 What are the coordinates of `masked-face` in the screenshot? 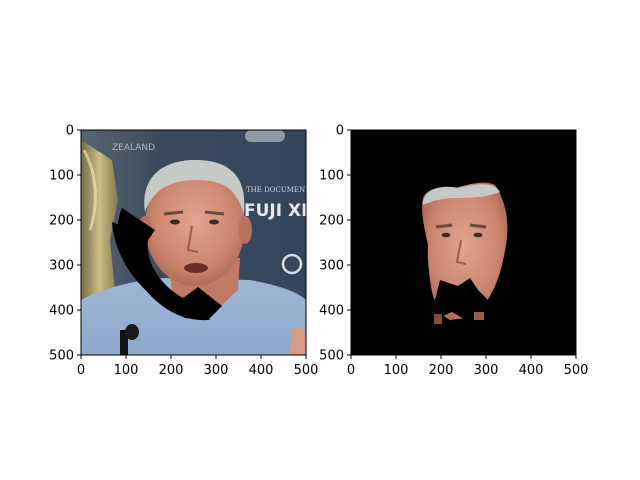 It's located at (465, 253).